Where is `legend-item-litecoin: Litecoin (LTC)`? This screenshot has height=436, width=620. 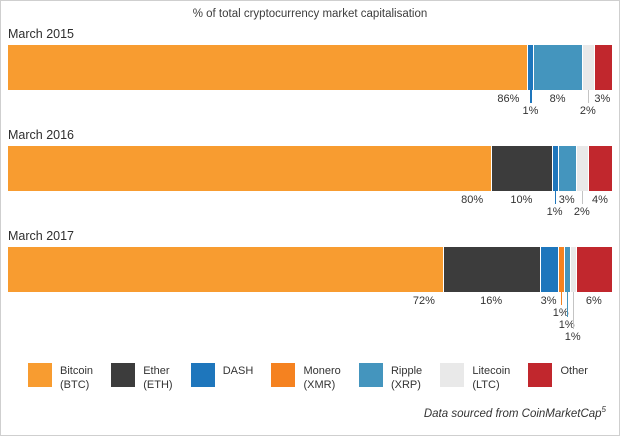
legend-item-litecoin: Litecoin (LTC) is located at coordinates (475, 378).